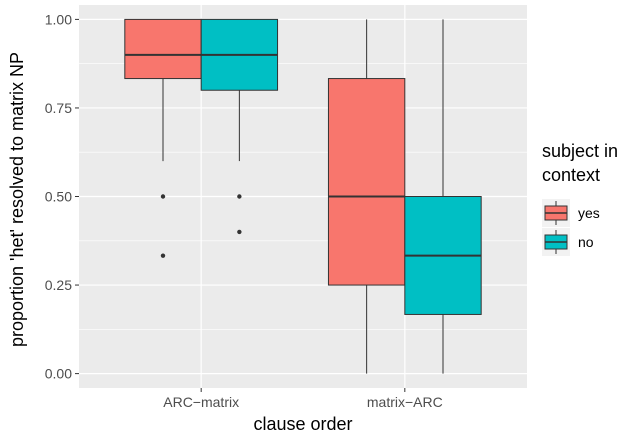 This screenshot has height=437, width=640. I want to click on x-axis-ticks: ARC−matrix matrix−ARC, so click(303, 399).